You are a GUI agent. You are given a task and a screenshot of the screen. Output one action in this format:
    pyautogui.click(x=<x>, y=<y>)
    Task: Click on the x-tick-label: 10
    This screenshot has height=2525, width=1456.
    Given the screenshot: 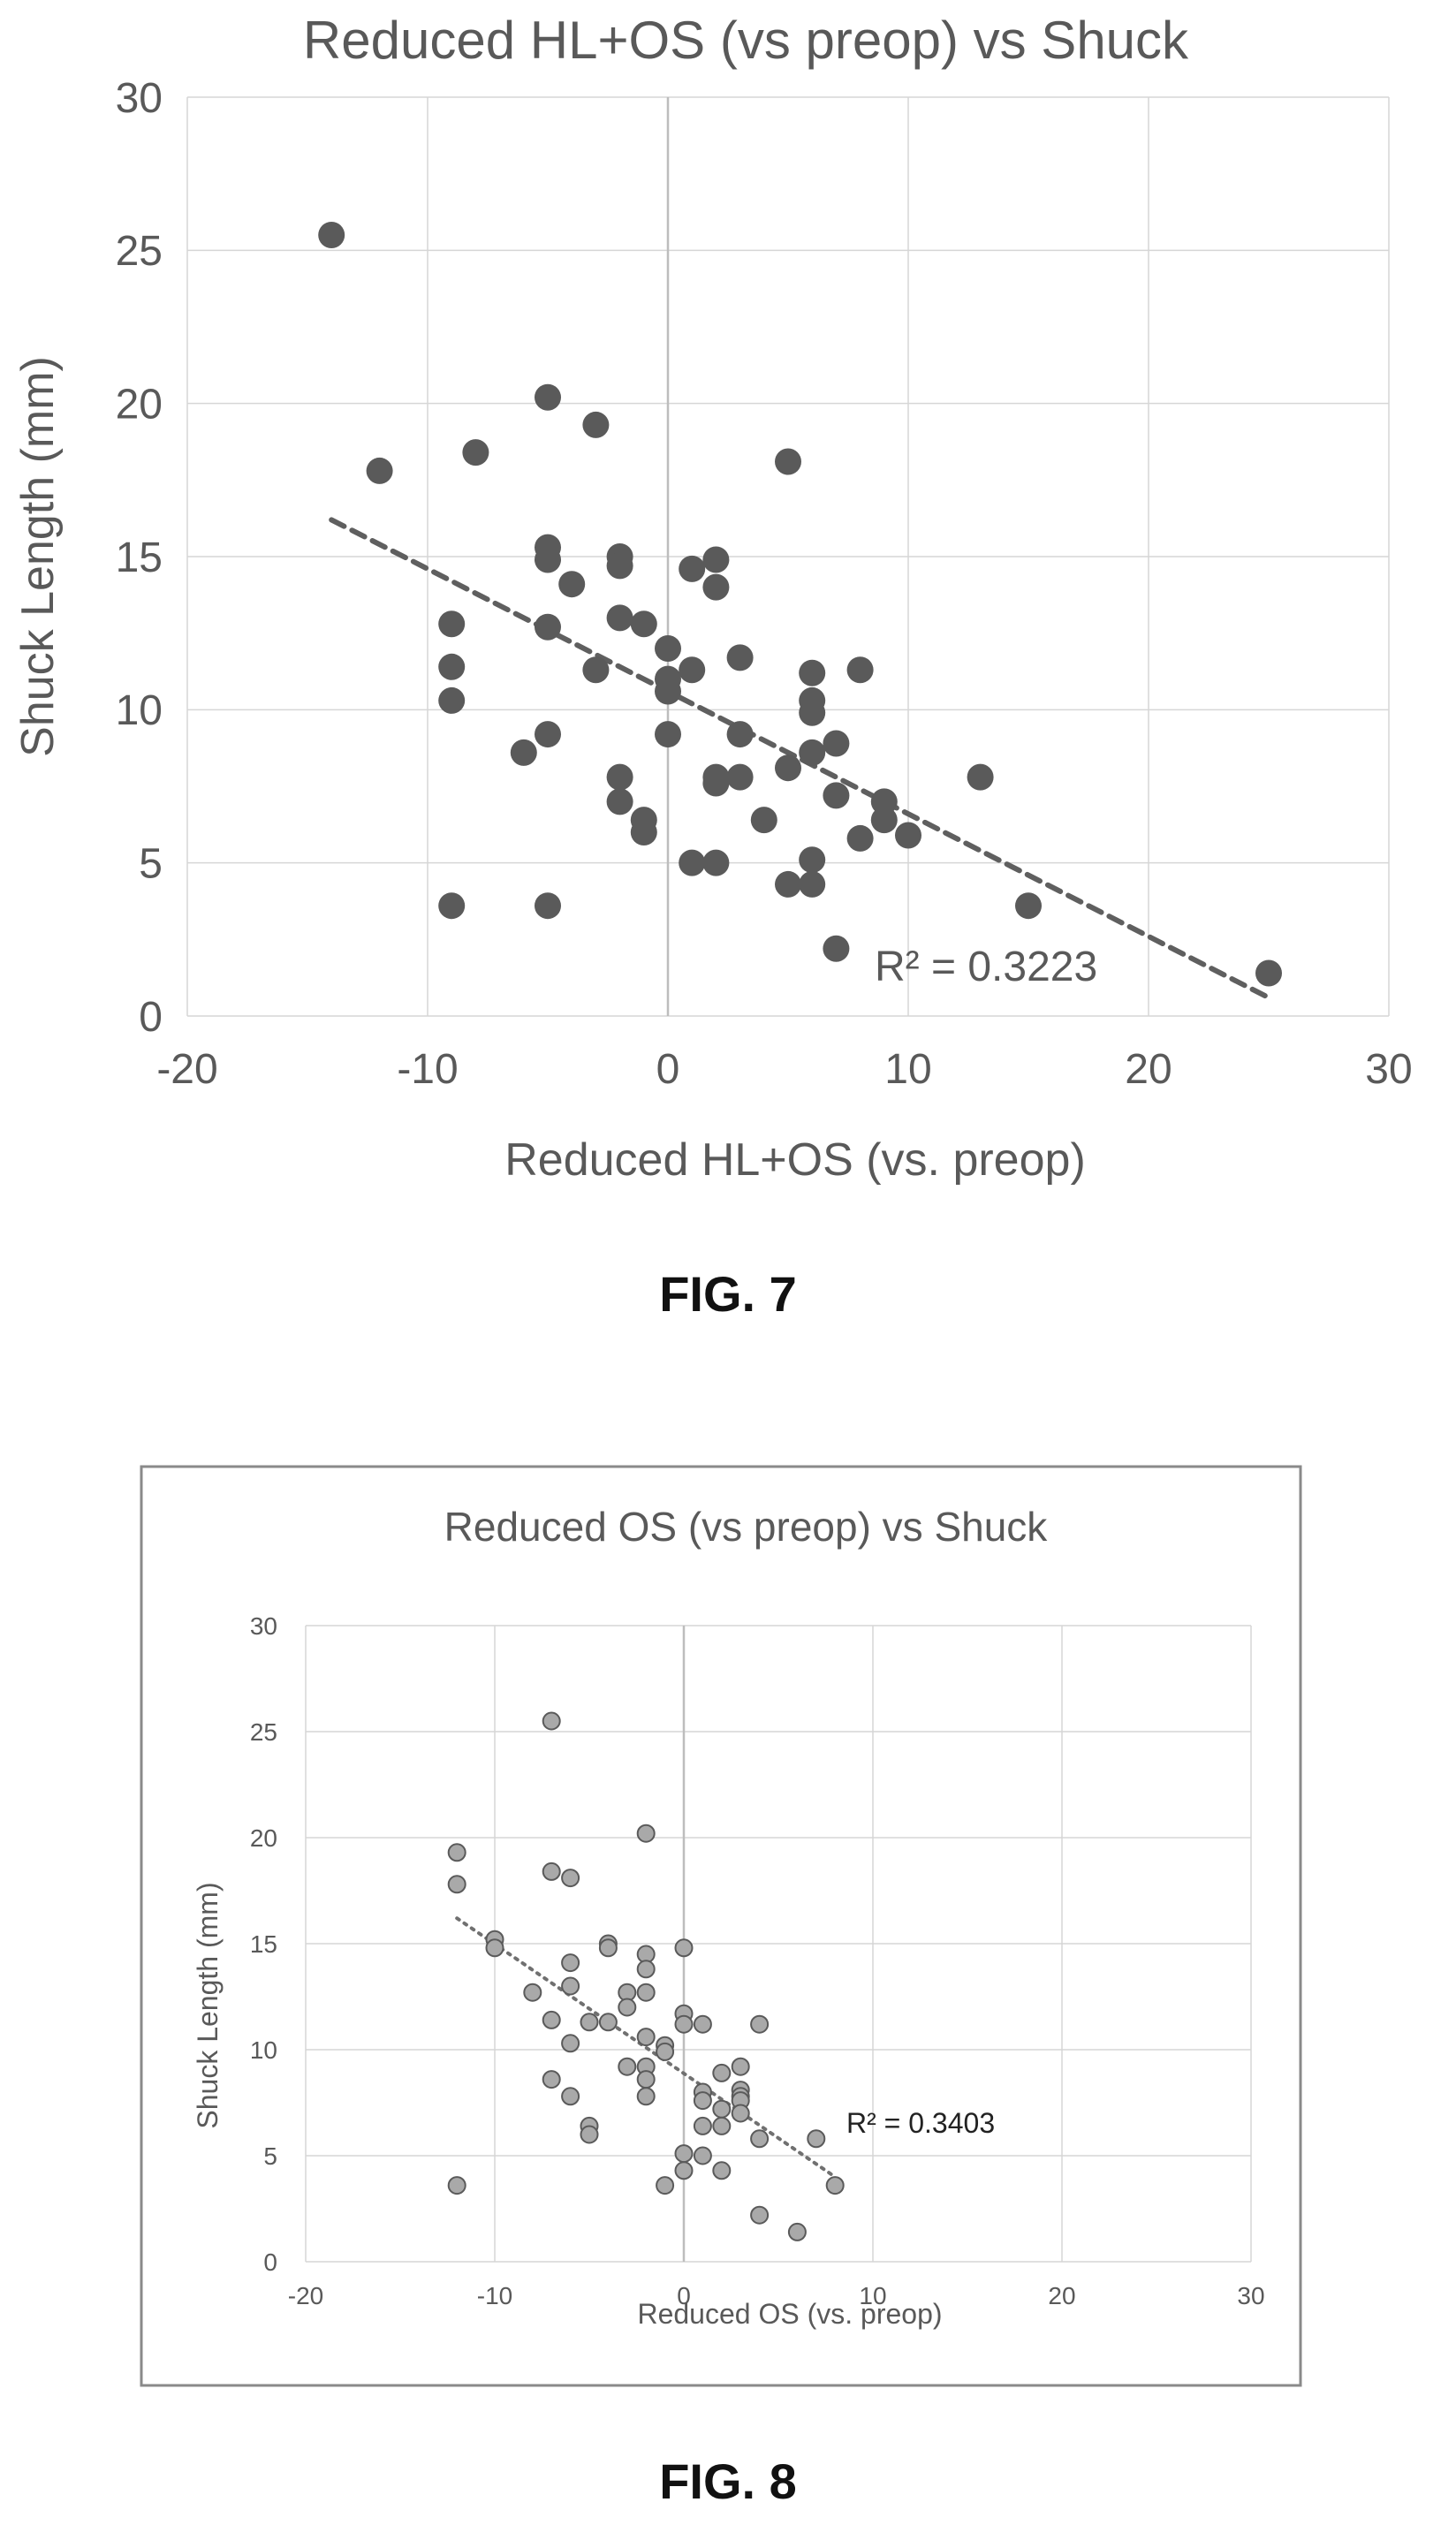 What is the action you would take?
    pyautogui.click(x=908, y=1069)
    